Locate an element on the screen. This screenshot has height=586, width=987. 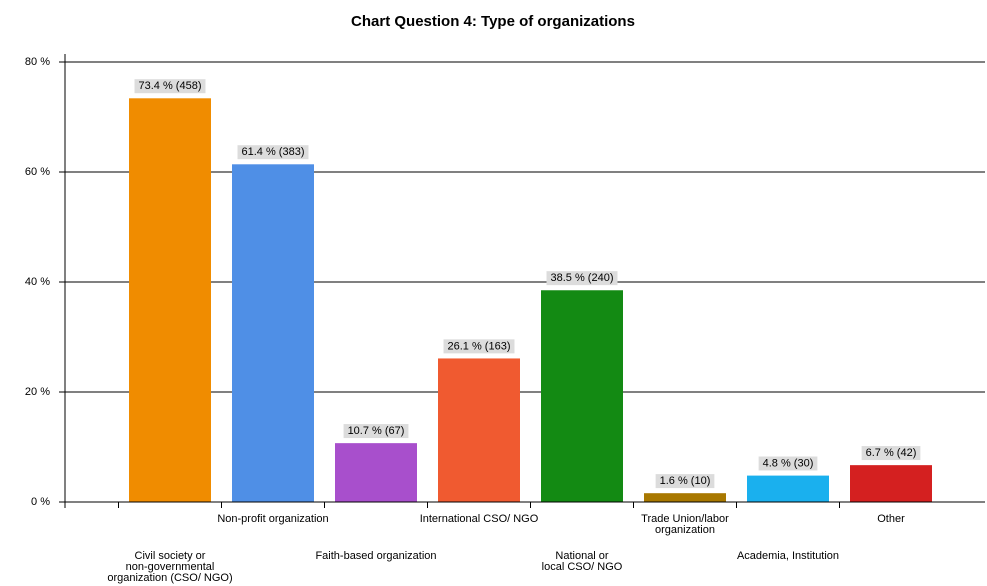
x-tick-label: organization is located at coordinates (685, 530).